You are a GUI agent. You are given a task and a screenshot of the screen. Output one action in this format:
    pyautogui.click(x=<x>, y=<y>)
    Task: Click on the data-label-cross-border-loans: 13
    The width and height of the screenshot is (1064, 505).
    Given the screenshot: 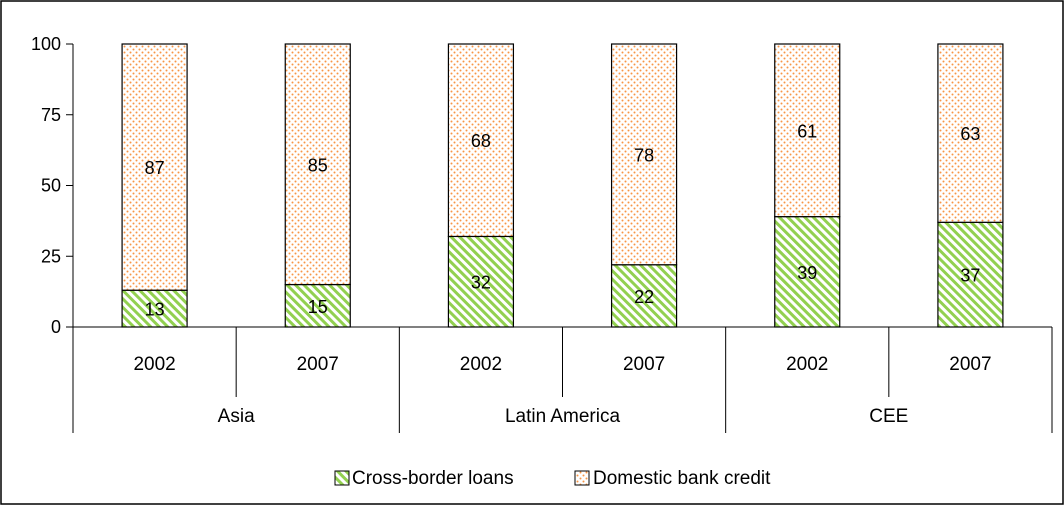 What is the action you would take?
    pyautogui.click(x=155, y=310)
    